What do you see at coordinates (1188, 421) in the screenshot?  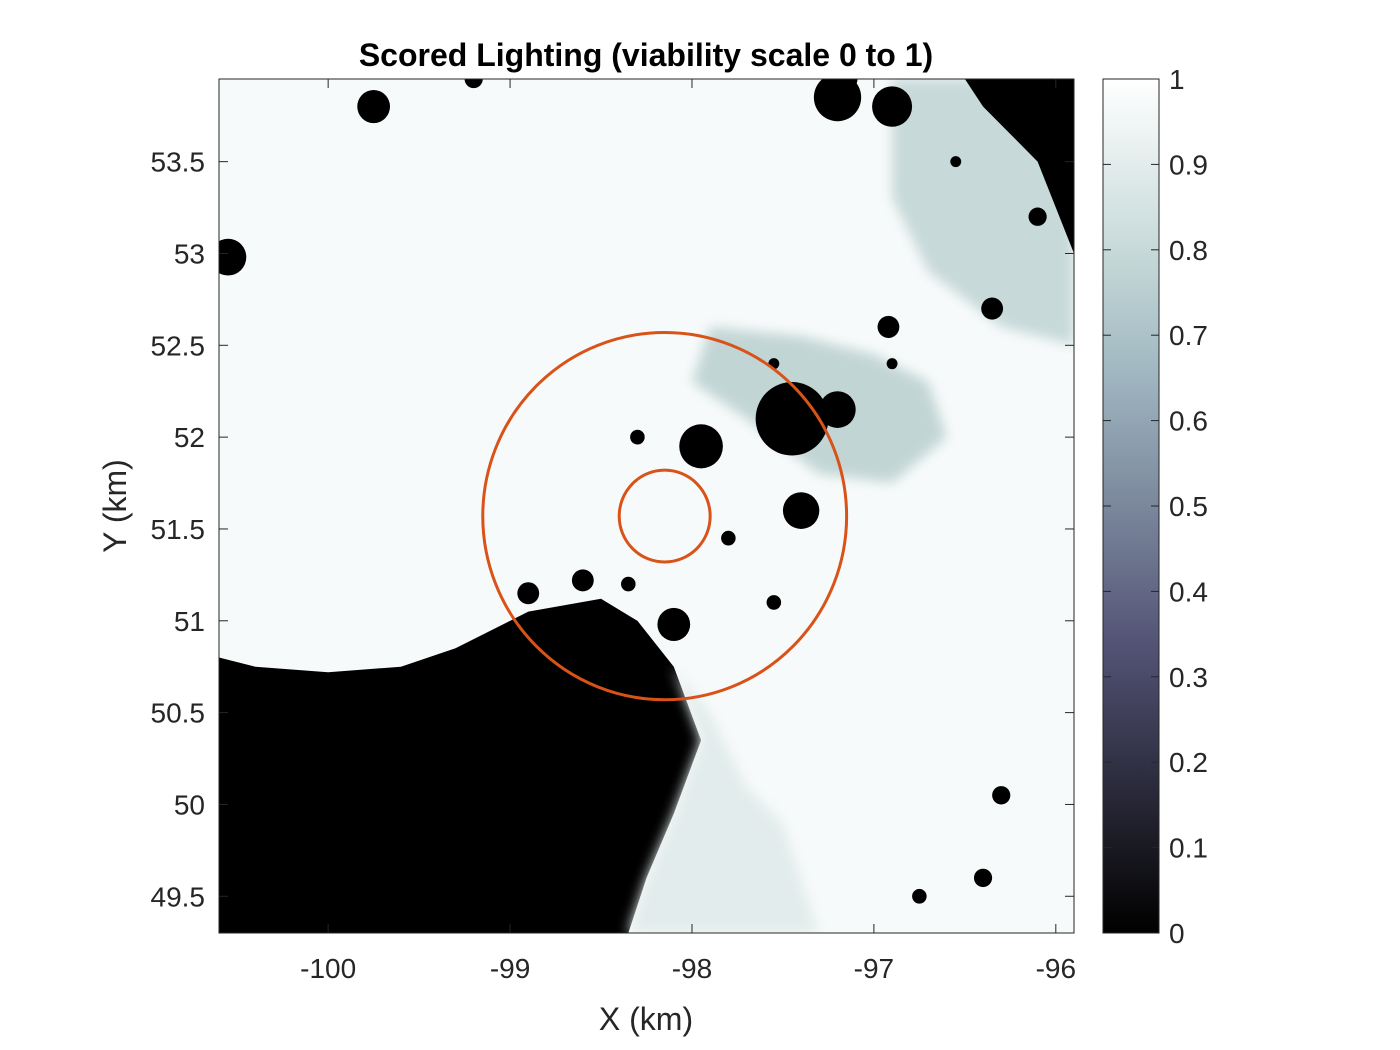 I see `colorbar-tick-label: 0.6` at bounding box center [1188, 421].